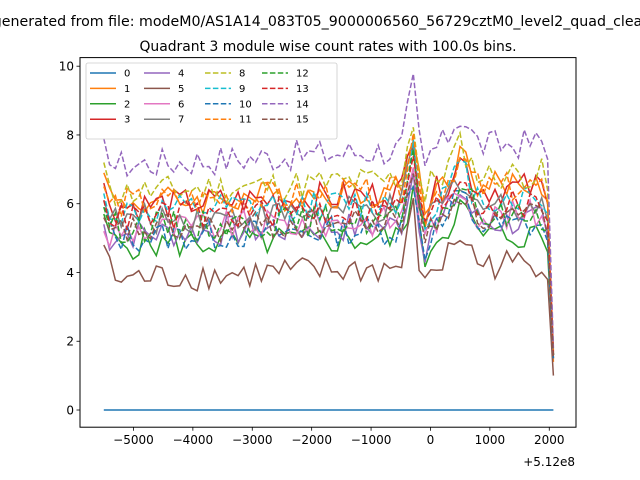  What do you see at coordinates (70, 342) in the screenshot?
I see `y-tick-label: 2` at bounding box center [70, 342].